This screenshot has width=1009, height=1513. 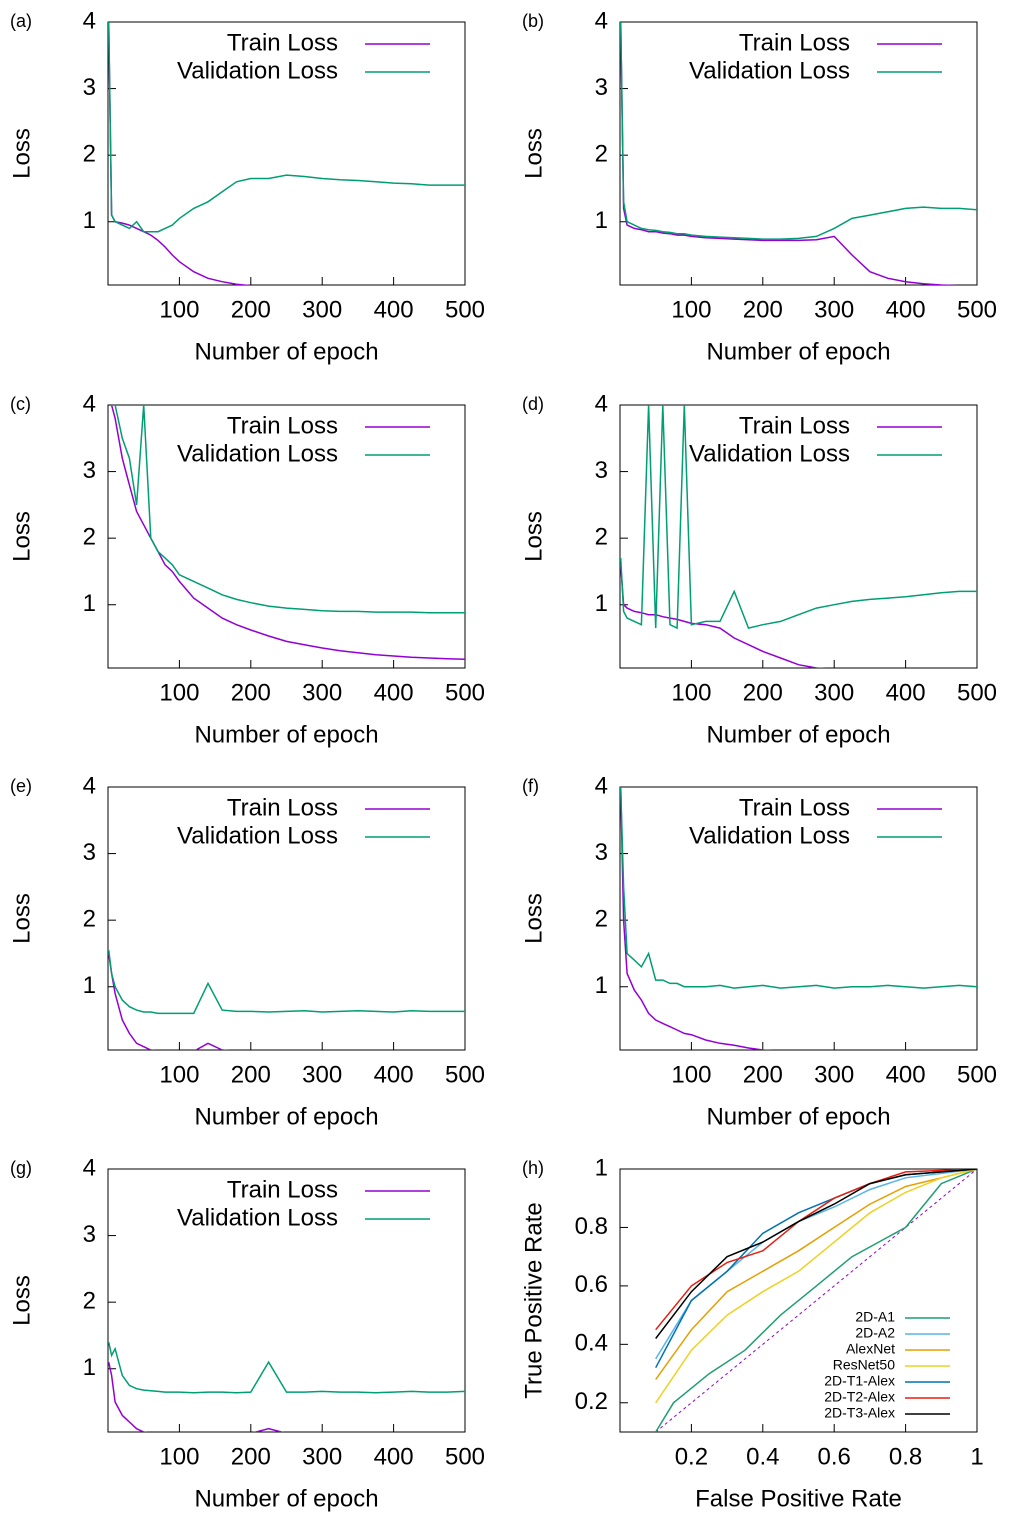 What do you see at coordinates (533, 1300) in the screenshot?
I see `y-axis-label: True Positive Rate` at bounding box center [533, 1300].